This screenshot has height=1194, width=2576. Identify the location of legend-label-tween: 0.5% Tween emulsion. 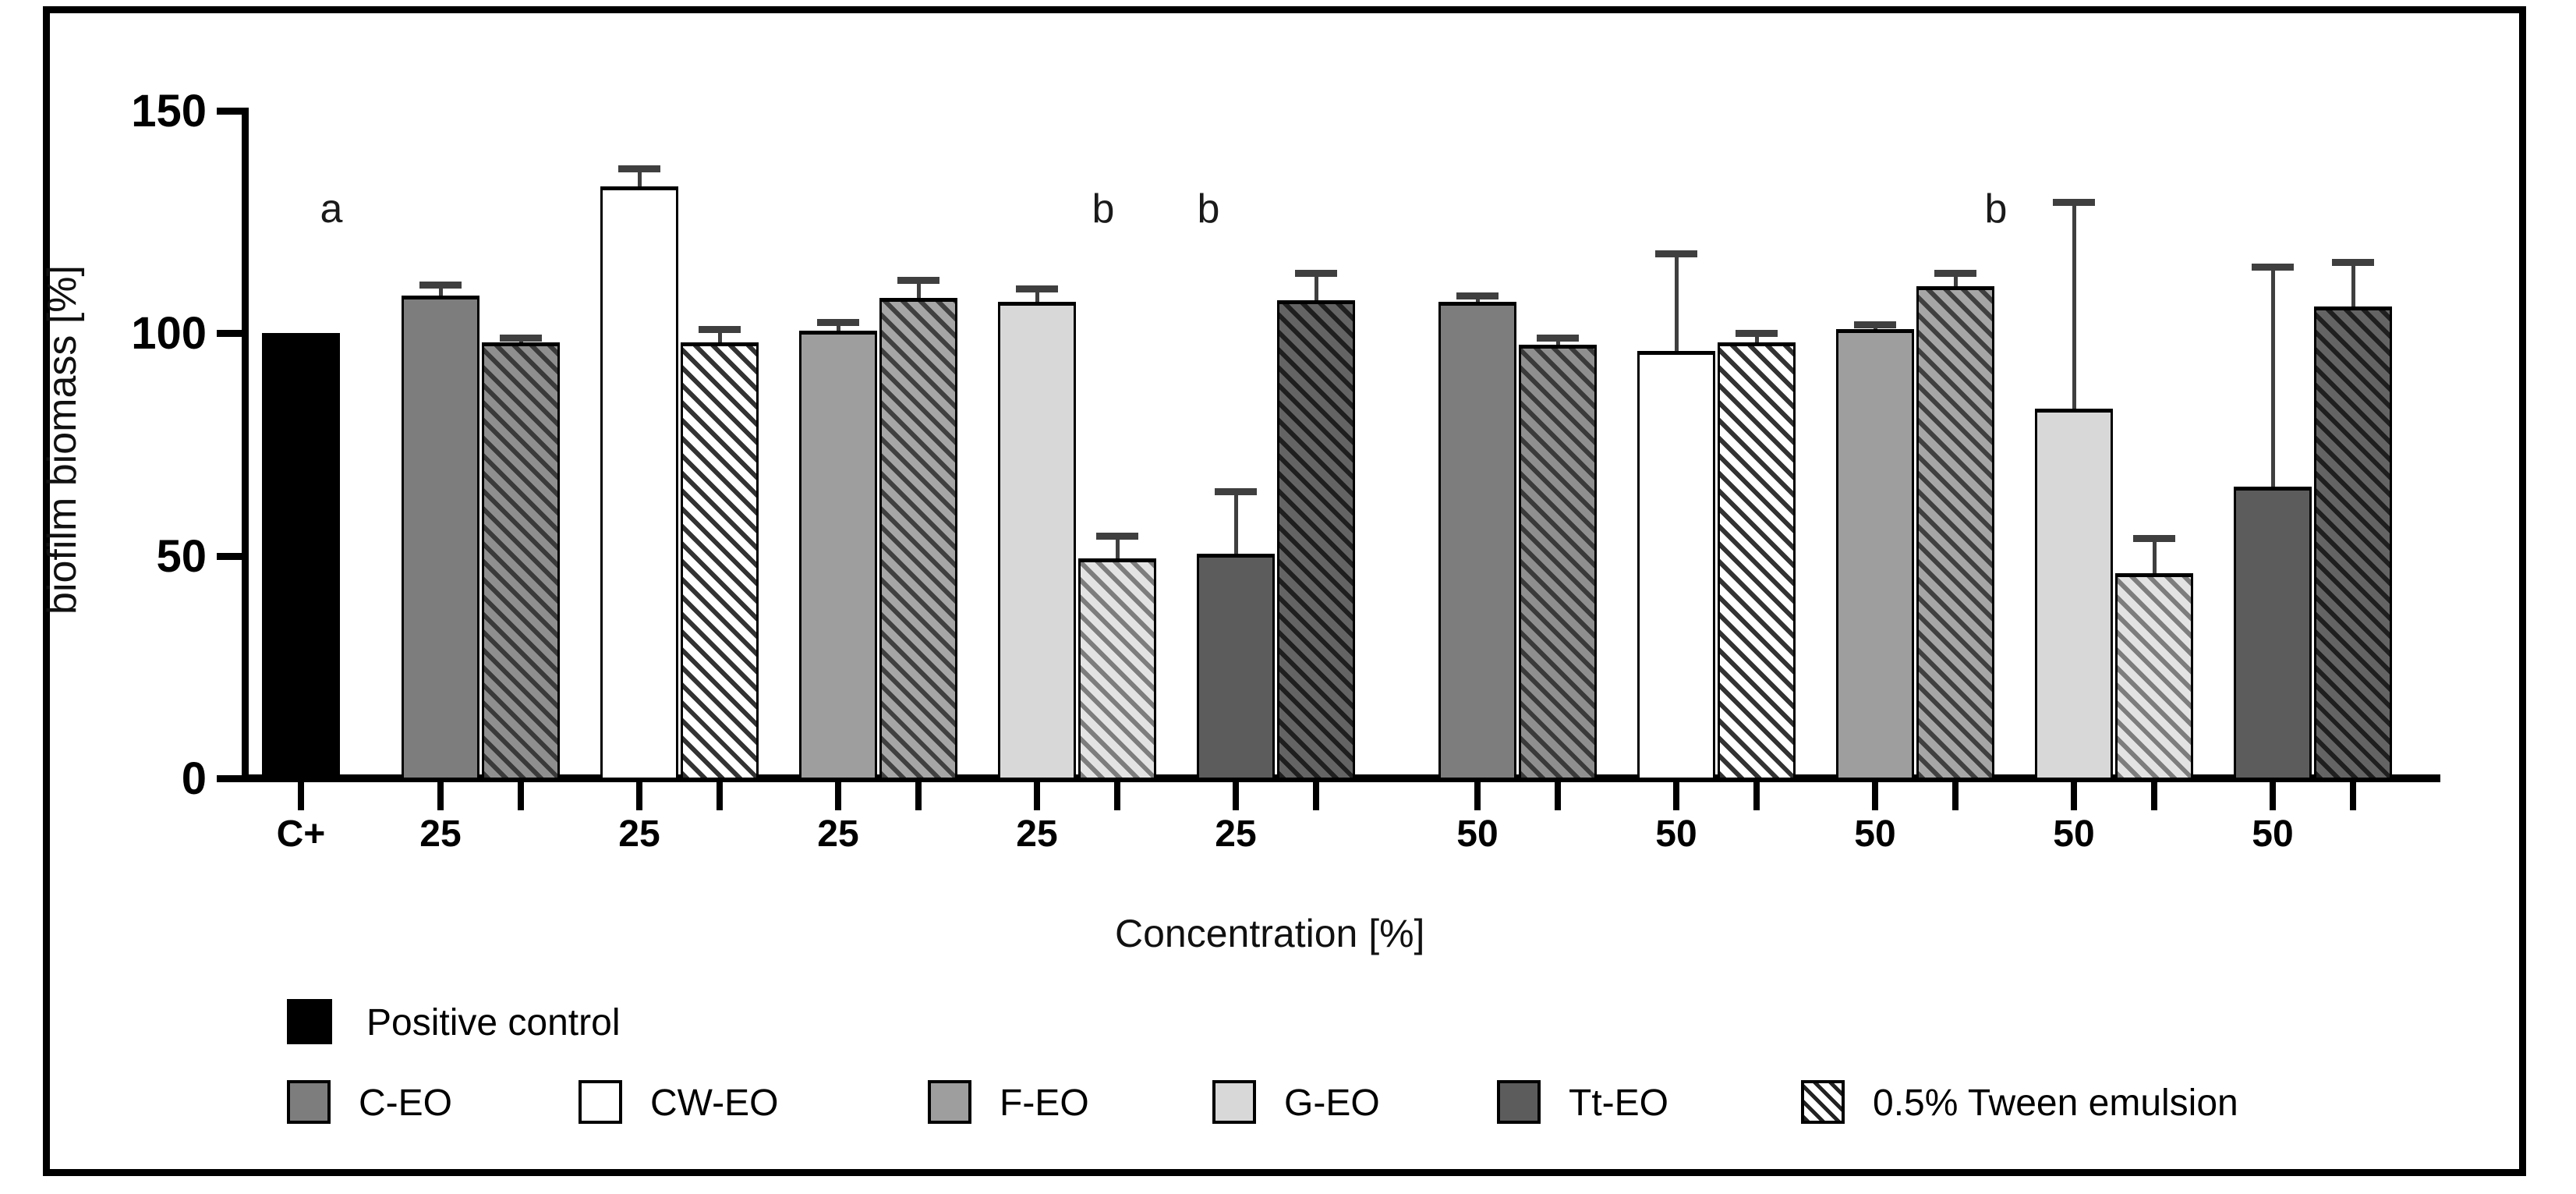
(2055, 1103).